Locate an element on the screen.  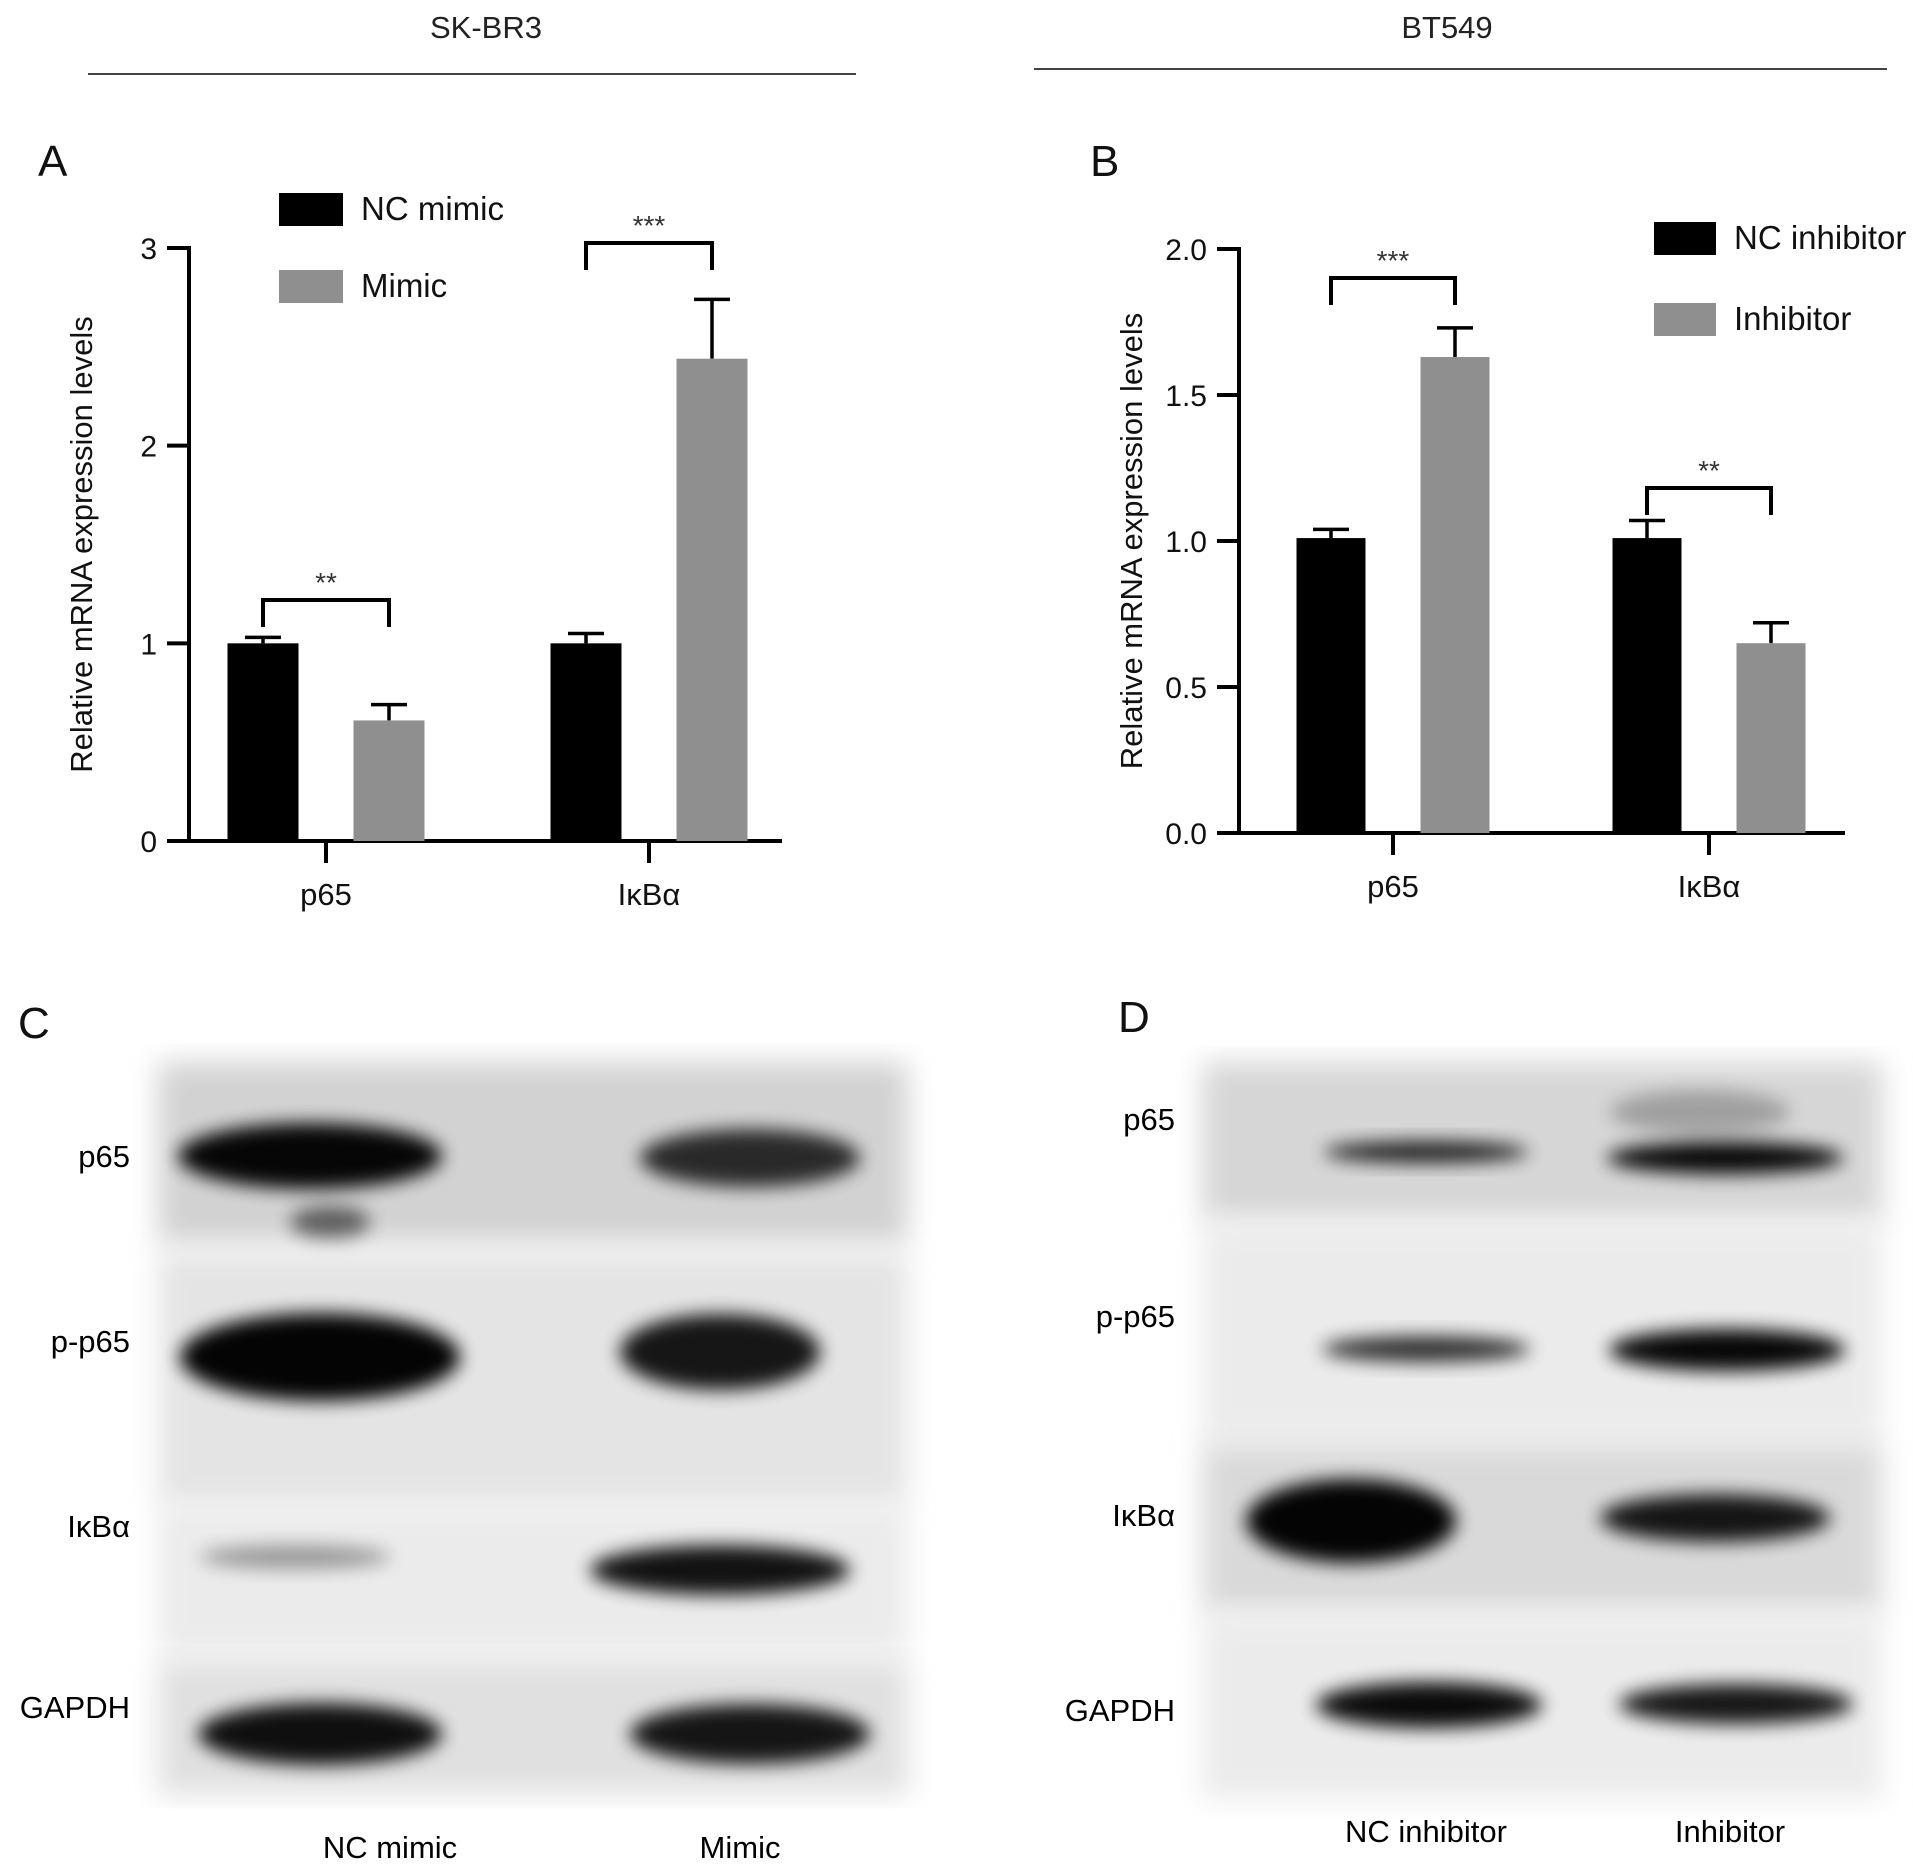
blot-d-lane-nc-inhibitor: NC inhibitor is located at coordinates (1426, 1831).